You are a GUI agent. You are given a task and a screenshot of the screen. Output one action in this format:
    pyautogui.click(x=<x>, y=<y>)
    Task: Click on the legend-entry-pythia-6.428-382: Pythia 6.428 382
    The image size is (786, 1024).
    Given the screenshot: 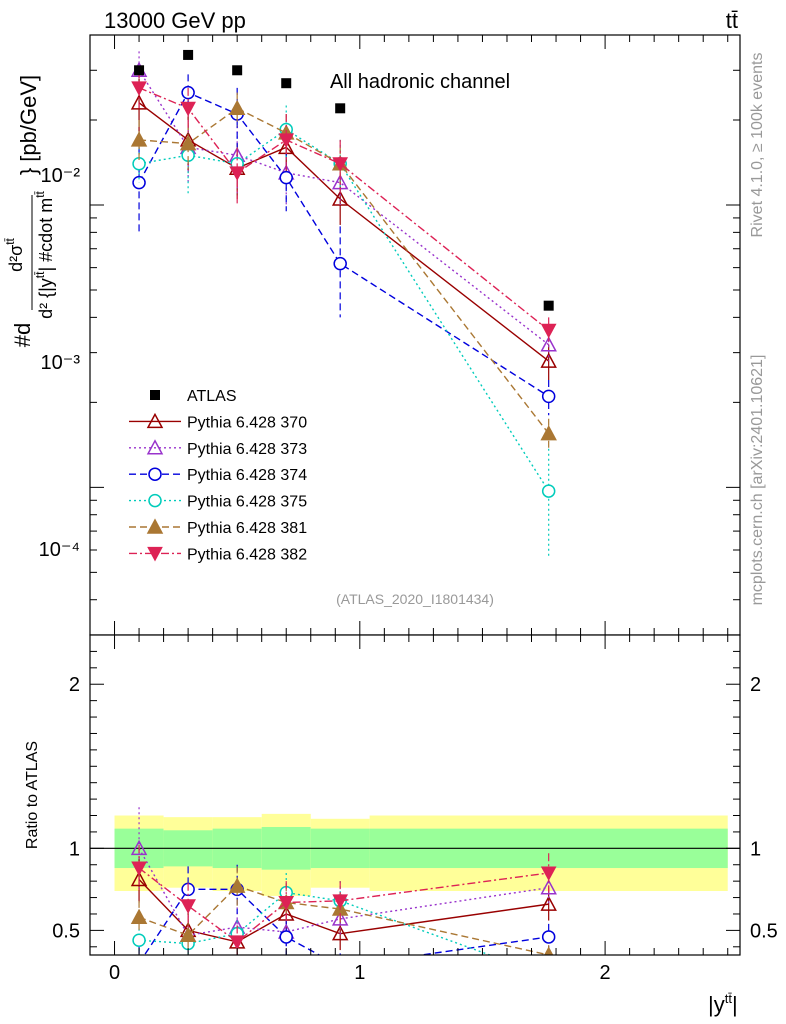 What is the action you would take?
    pyautogui.click(x=218, y=554)
    